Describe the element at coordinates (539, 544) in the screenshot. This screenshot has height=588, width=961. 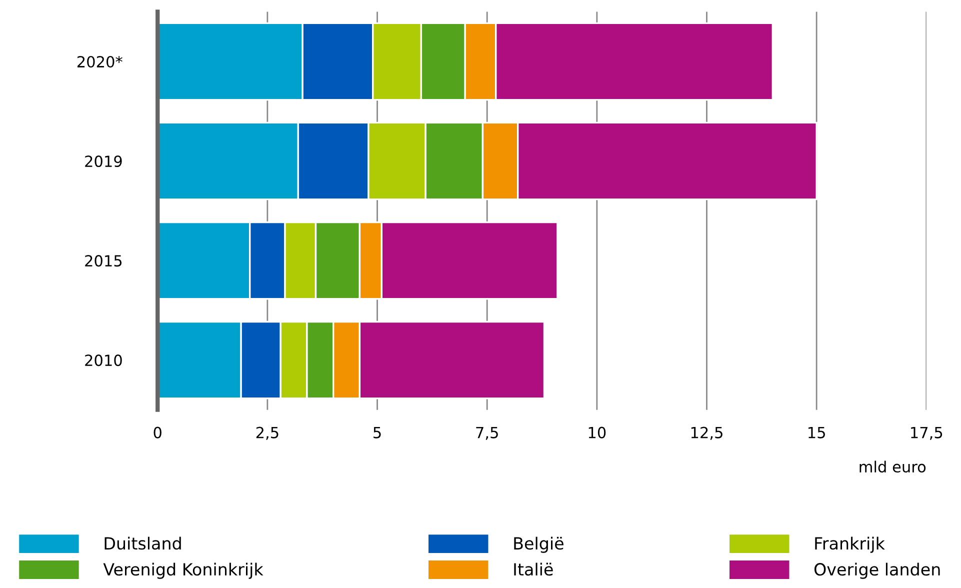
I see `legend-label: België` at that location.